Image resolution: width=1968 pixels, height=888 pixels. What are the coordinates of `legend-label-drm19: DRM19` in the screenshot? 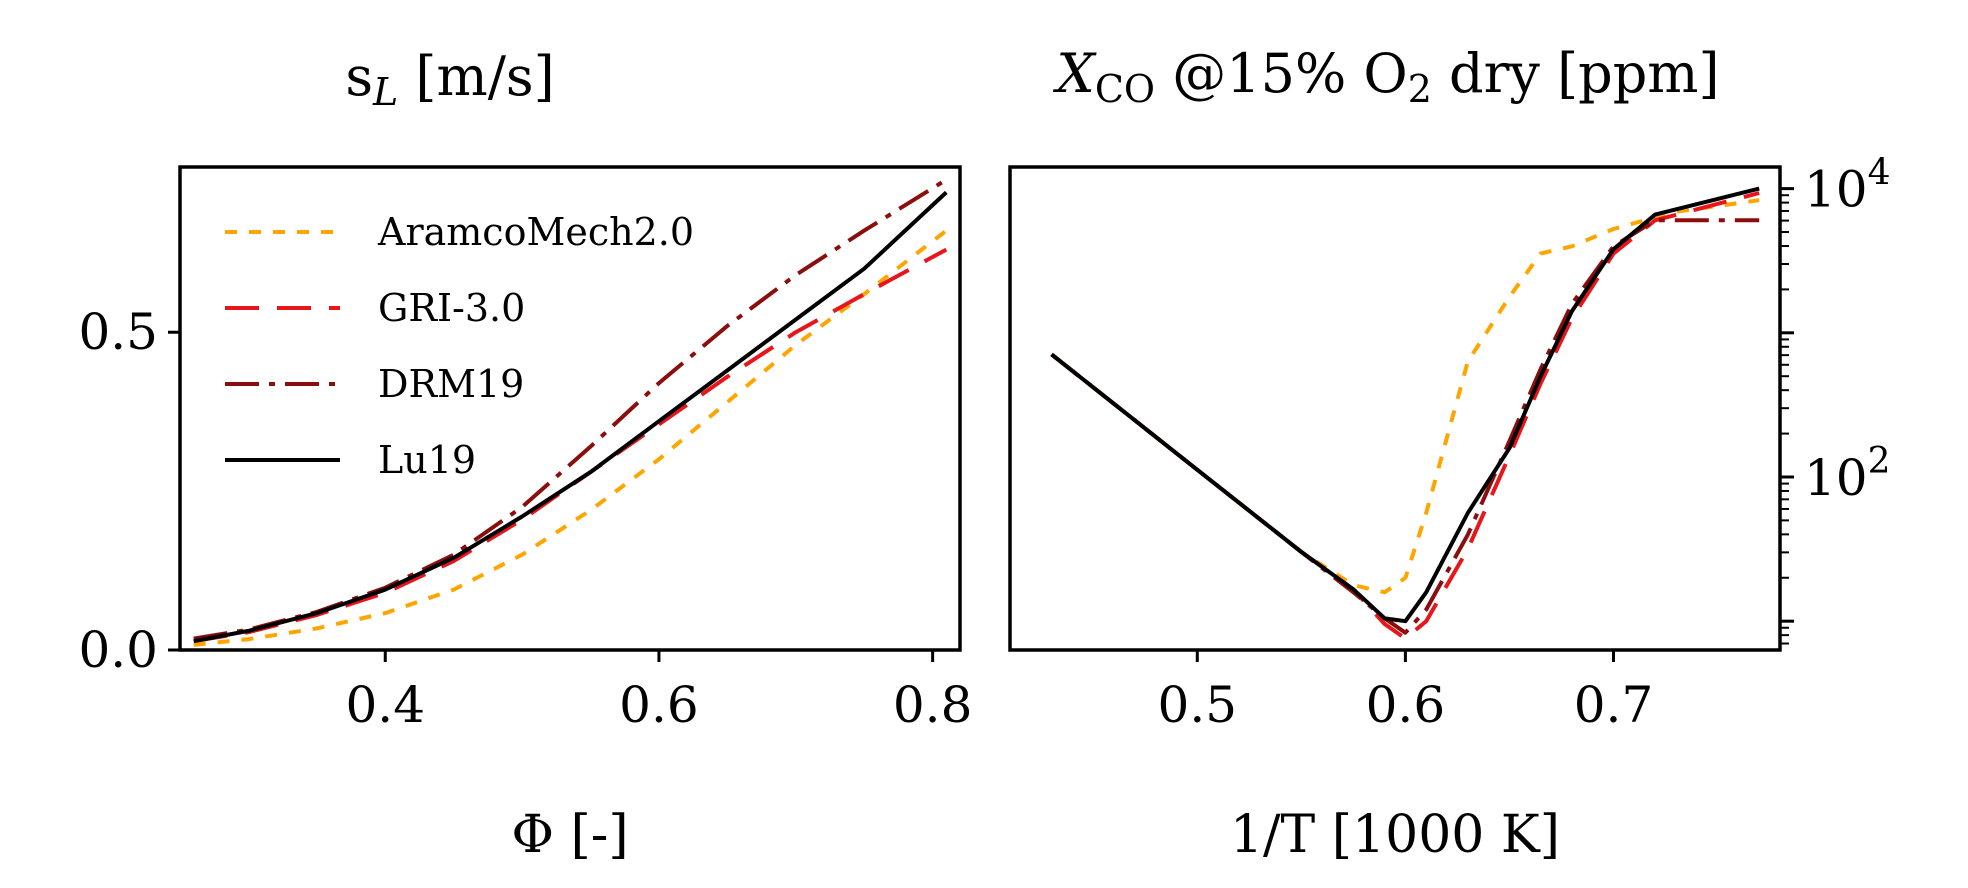 It's located at (451, 384).